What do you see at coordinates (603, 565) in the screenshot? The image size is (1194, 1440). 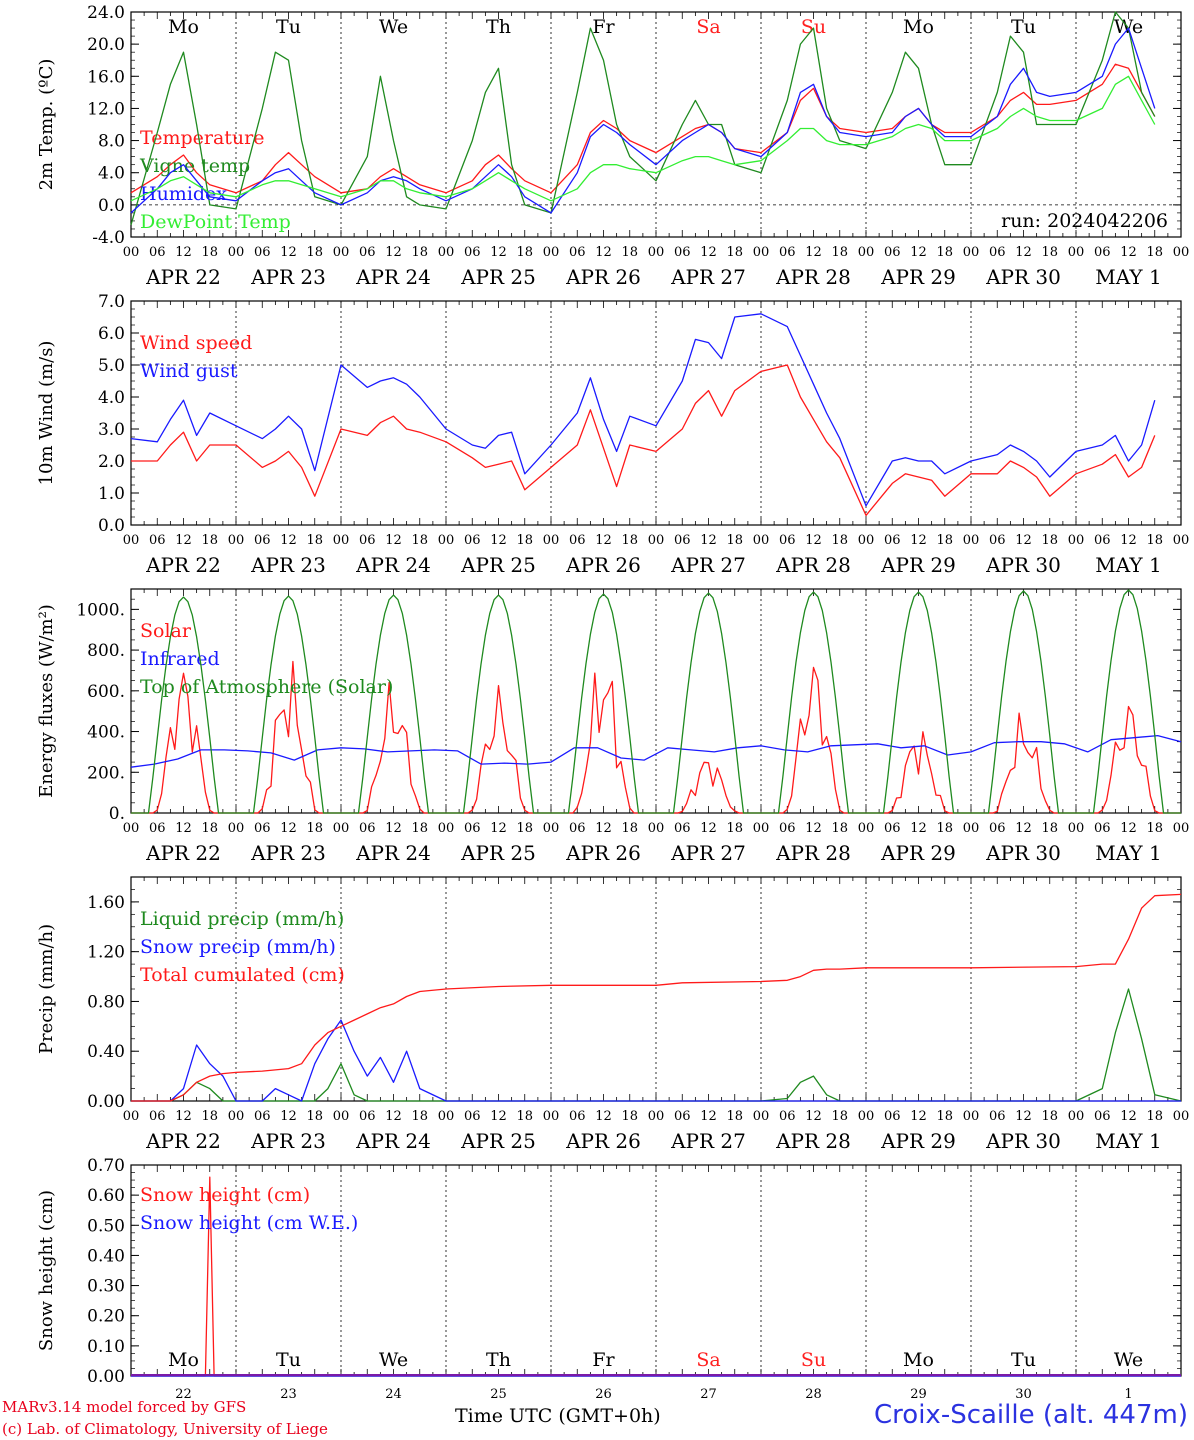 I see `date-label: APR 26` at bounding box center [603, 565].